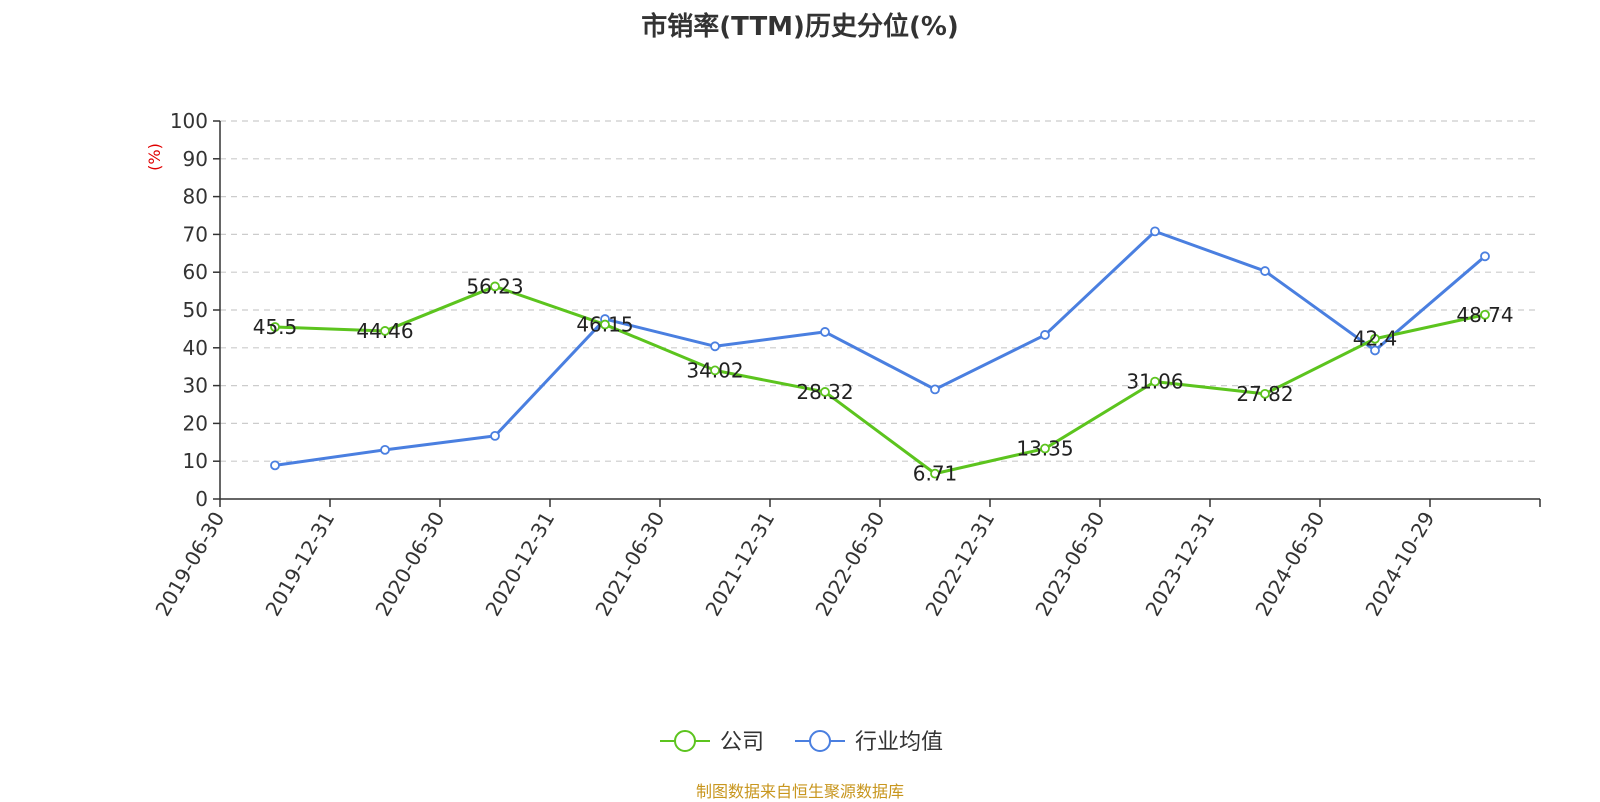  Describe the element at coordinates (959, 564) in the screenshot. I see `x-tick-label: 2022-12-31` at that location.